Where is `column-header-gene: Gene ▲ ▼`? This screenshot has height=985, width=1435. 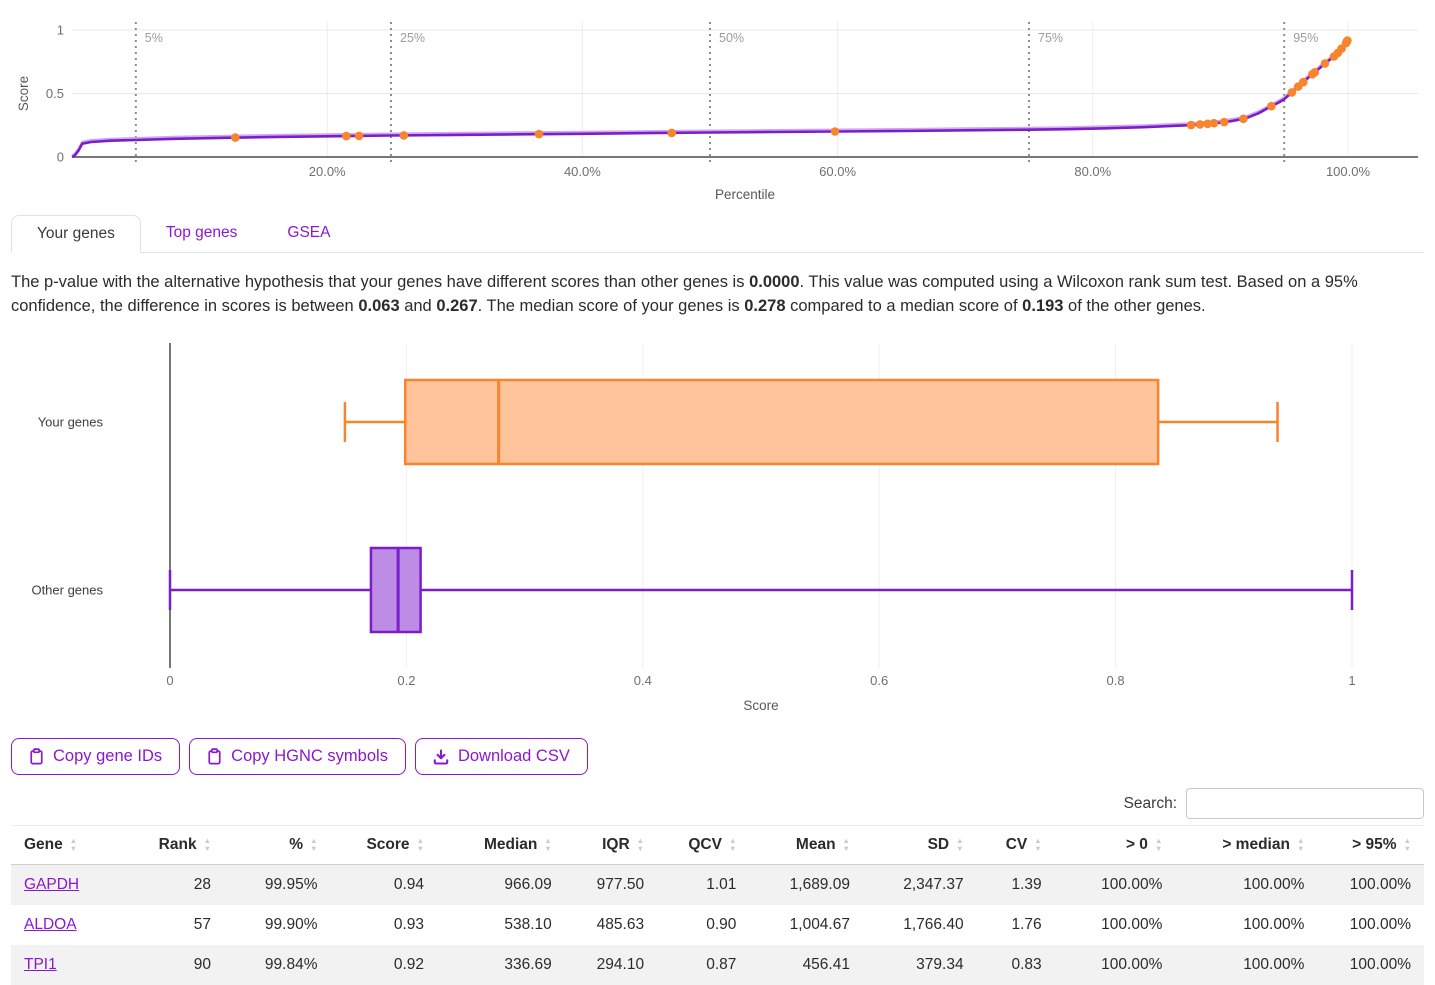
column-header-gene: Gene ▲ ▼ is located at coordinates (68, 845).